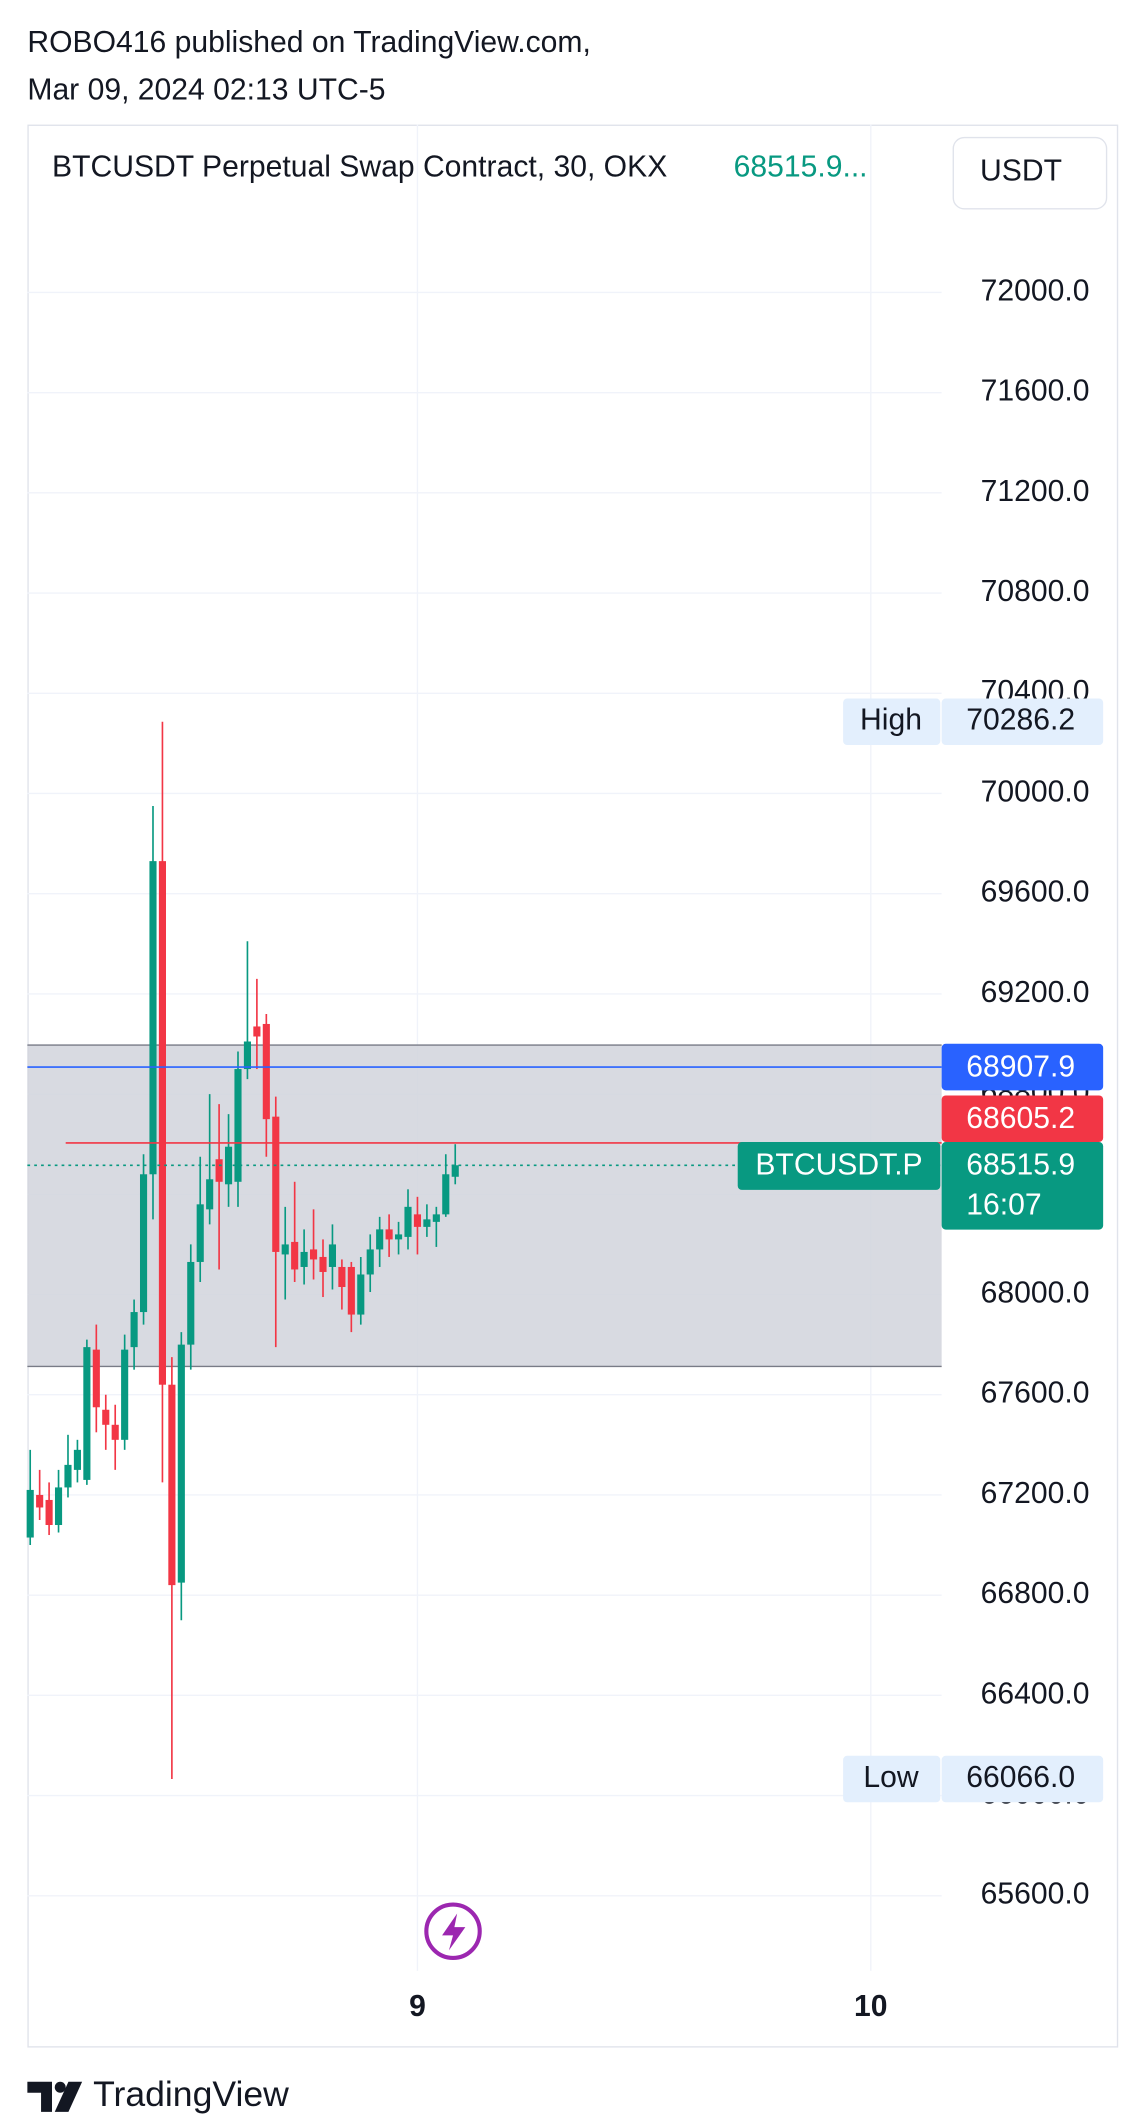 The image size is (1136, 2127). What do you see at coordinates (871, 2006) in the screenshot?
I see `x-tick-label: 10` at bounding box center [871, 2006].